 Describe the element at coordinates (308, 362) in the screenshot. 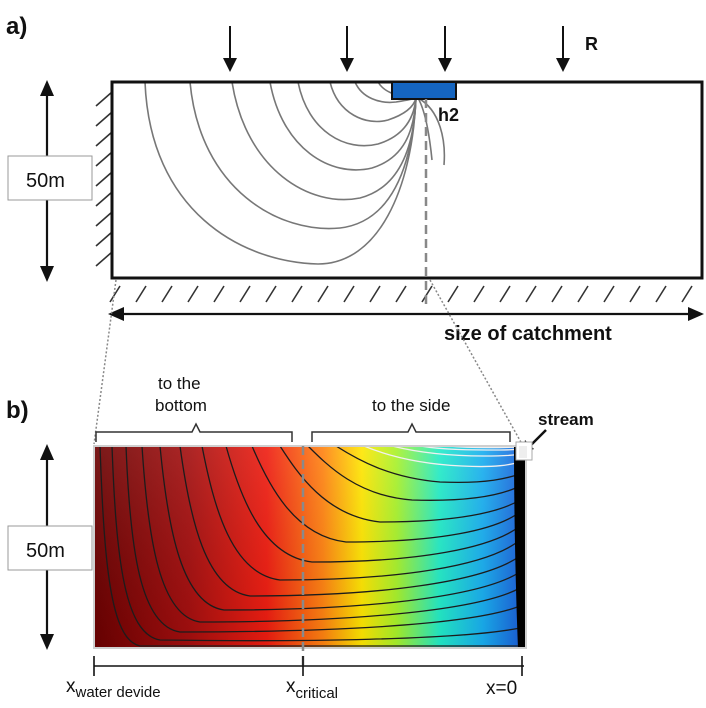

I see `zoom-connectors` at that location.